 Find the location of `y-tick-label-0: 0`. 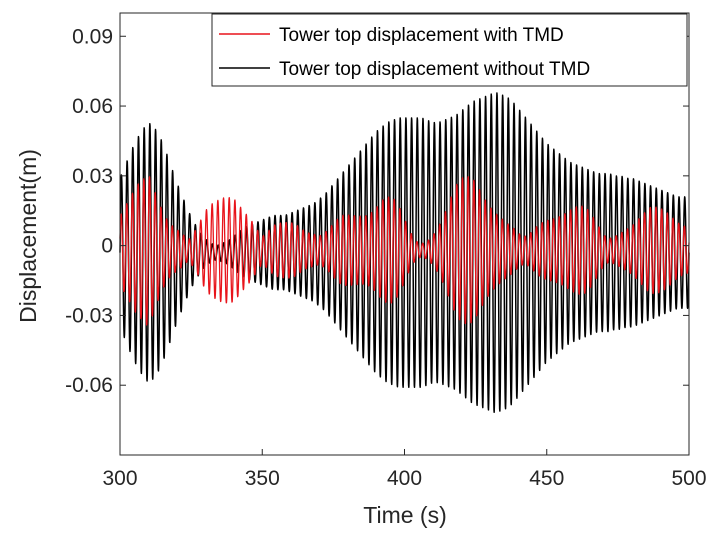

y-tick-label-0: 0 is located at coordinates (107, 246).